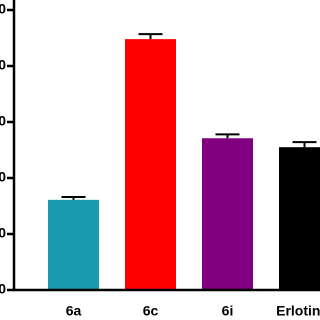  Describe the element at coordinates (3, 65) in the screenshot. I see `y-tick-label: 40` at that location.